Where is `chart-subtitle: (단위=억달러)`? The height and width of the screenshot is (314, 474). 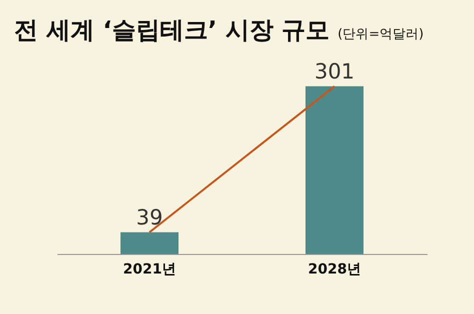
chart-subtitle: (단위=억달러) is located at coordinates (381, 34).